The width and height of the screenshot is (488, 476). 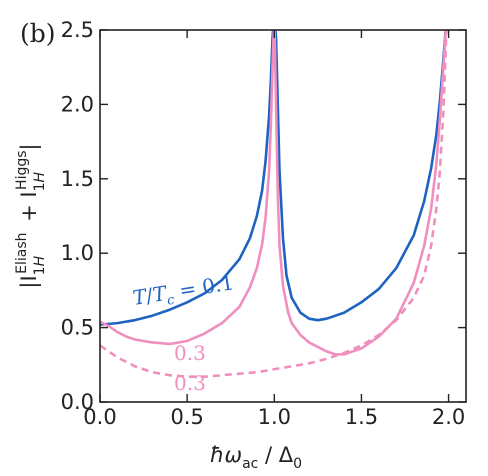 What do you see at coordinates (190, 383) in the screenshot?
I see `annotation-dashed-03: 0.3` at bounding box center [190, 383].